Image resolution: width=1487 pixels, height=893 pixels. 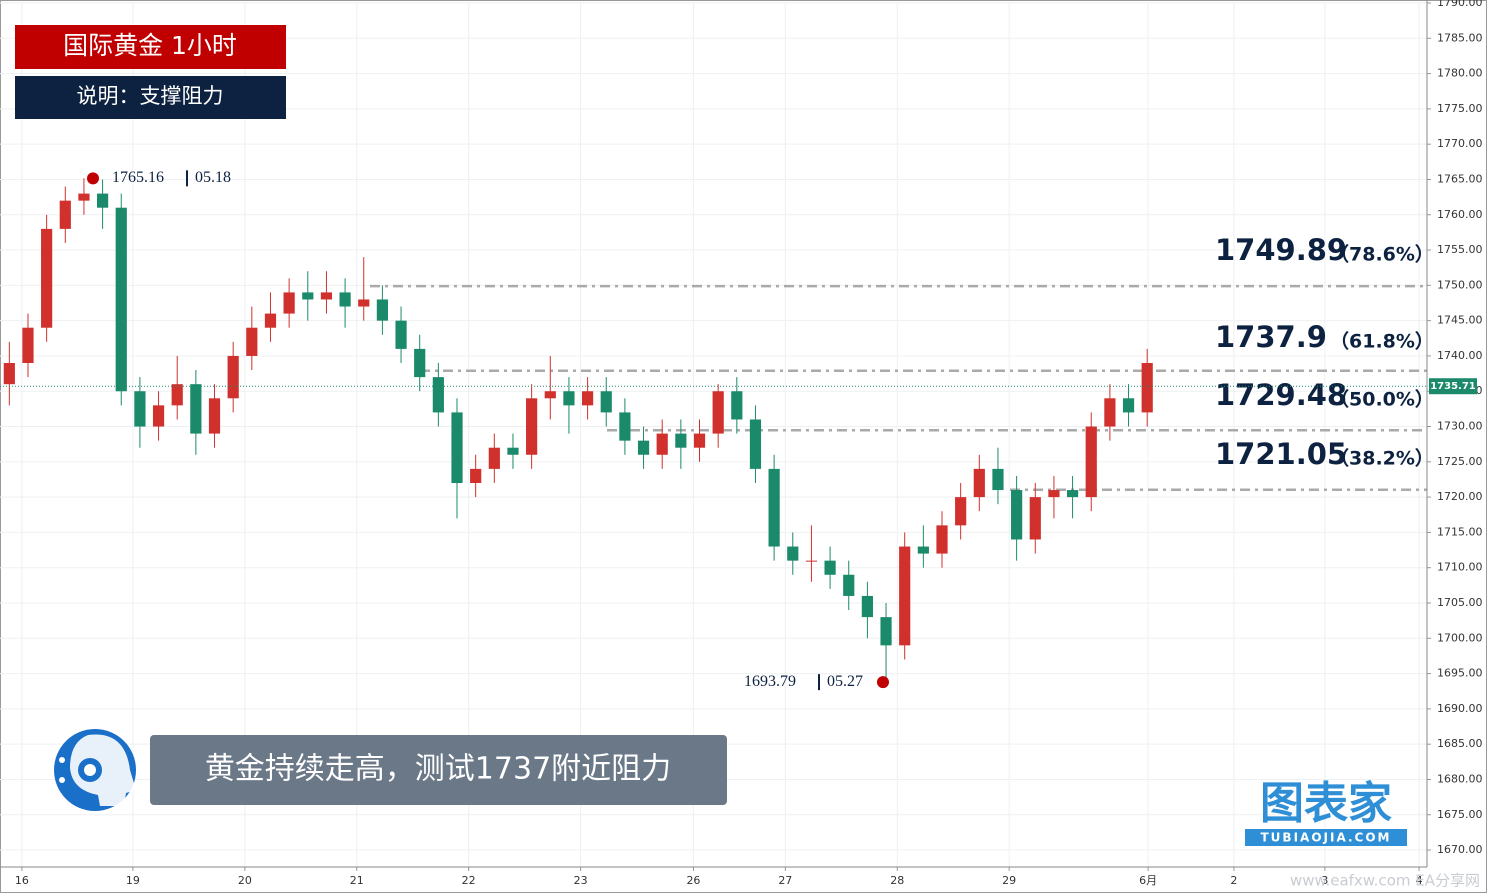 What do you see at coordinates (1324, 880) in the screenshot?
I see `x-tick-label: 3` at bounding box center [1324, 880].